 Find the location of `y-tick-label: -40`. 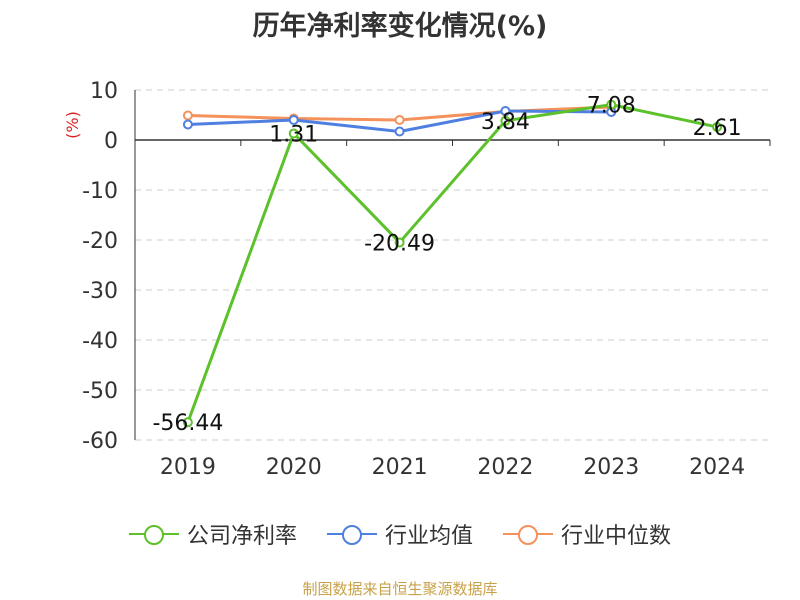

y-tick-label: -40 is located at coordinates (100, 341).